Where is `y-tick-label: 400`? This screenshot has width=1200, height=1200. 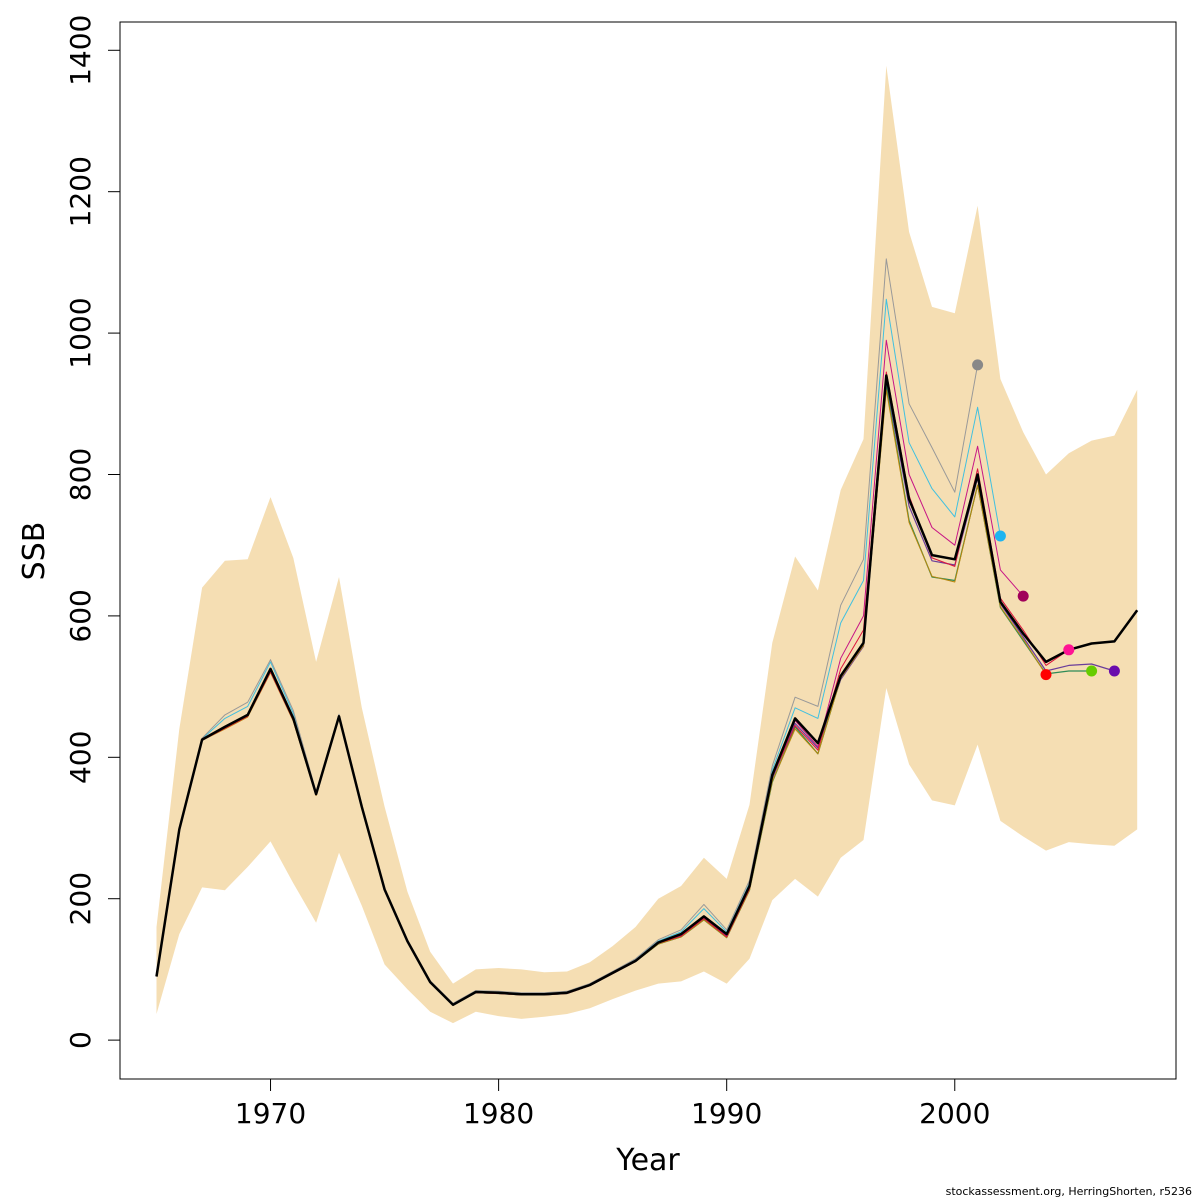
y-tick-label: 400 is located at coordinates (80, 757).